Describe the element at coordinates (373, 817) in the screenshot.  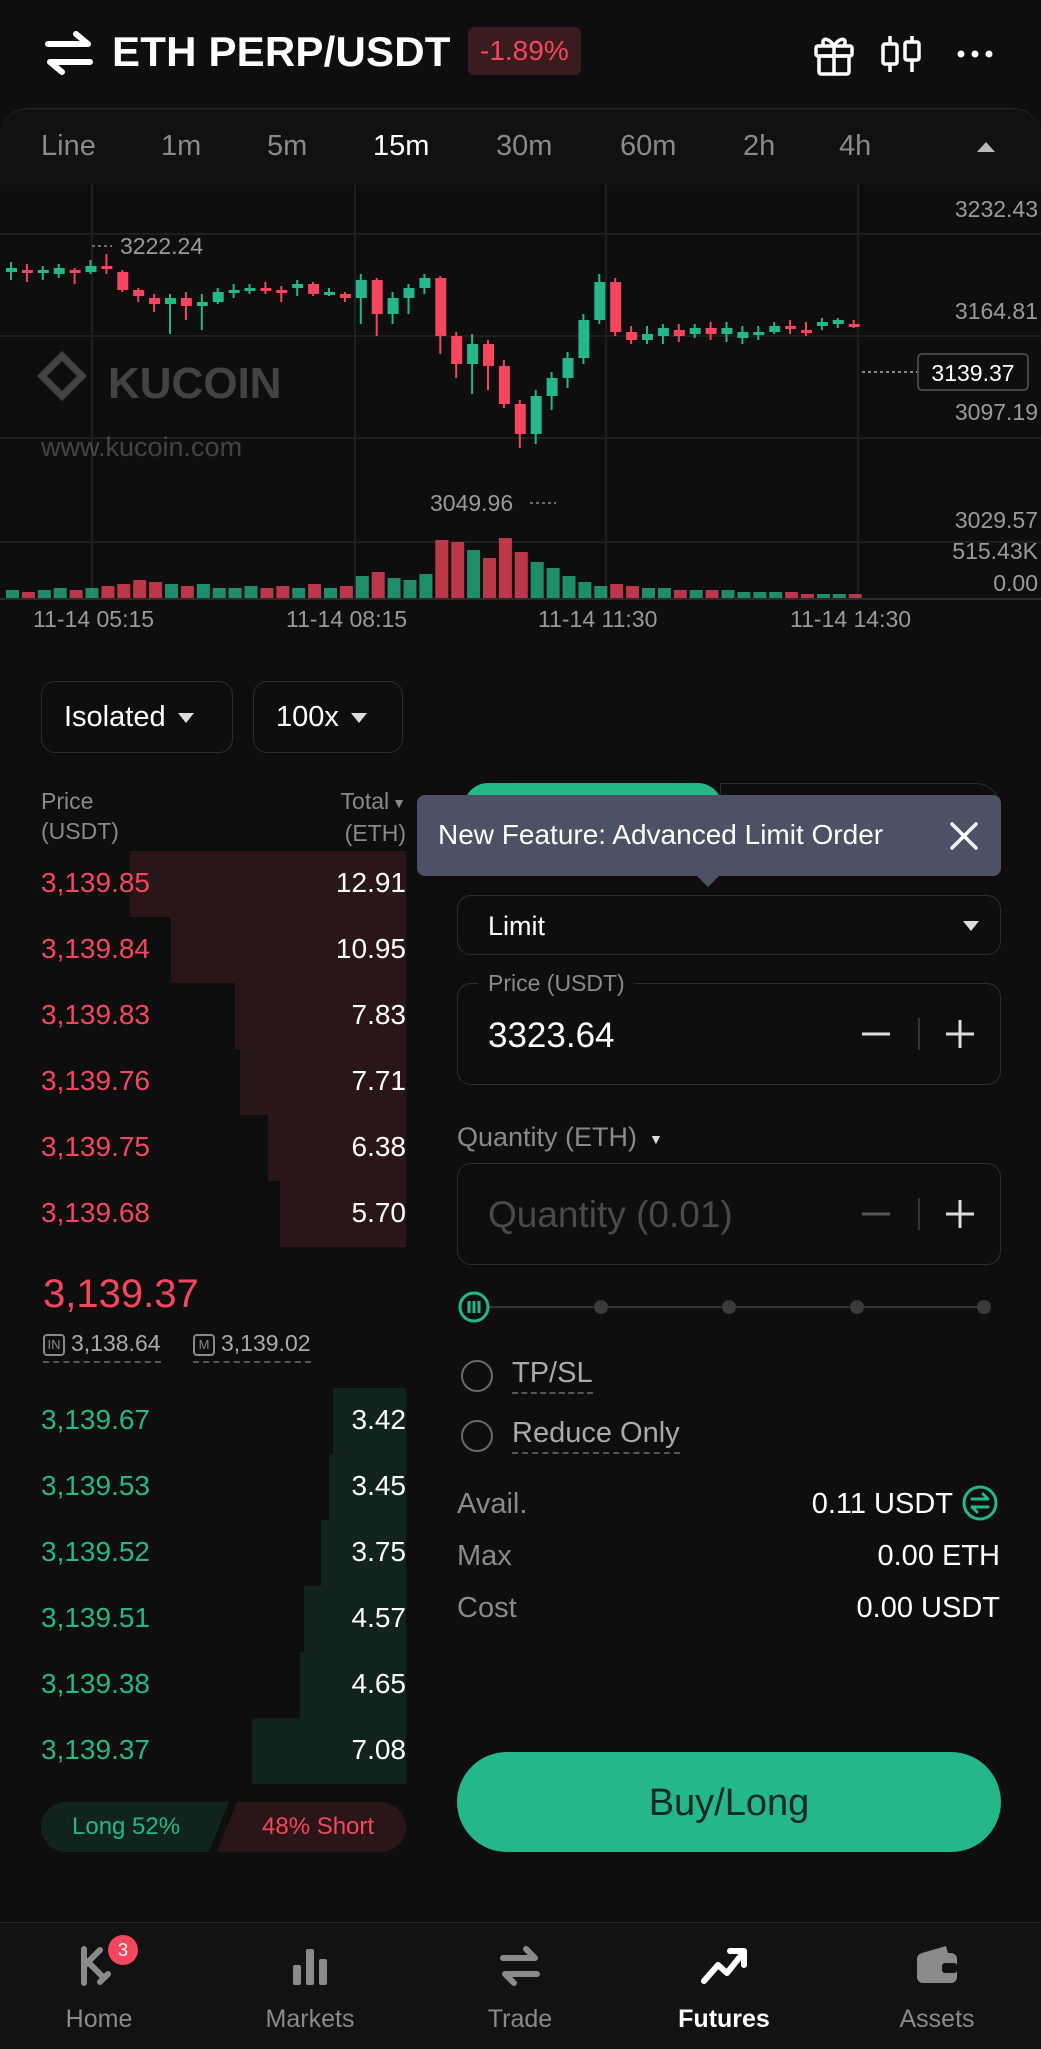
I see `orderbook-total-header: Total ▼ (ETH)` at that location.